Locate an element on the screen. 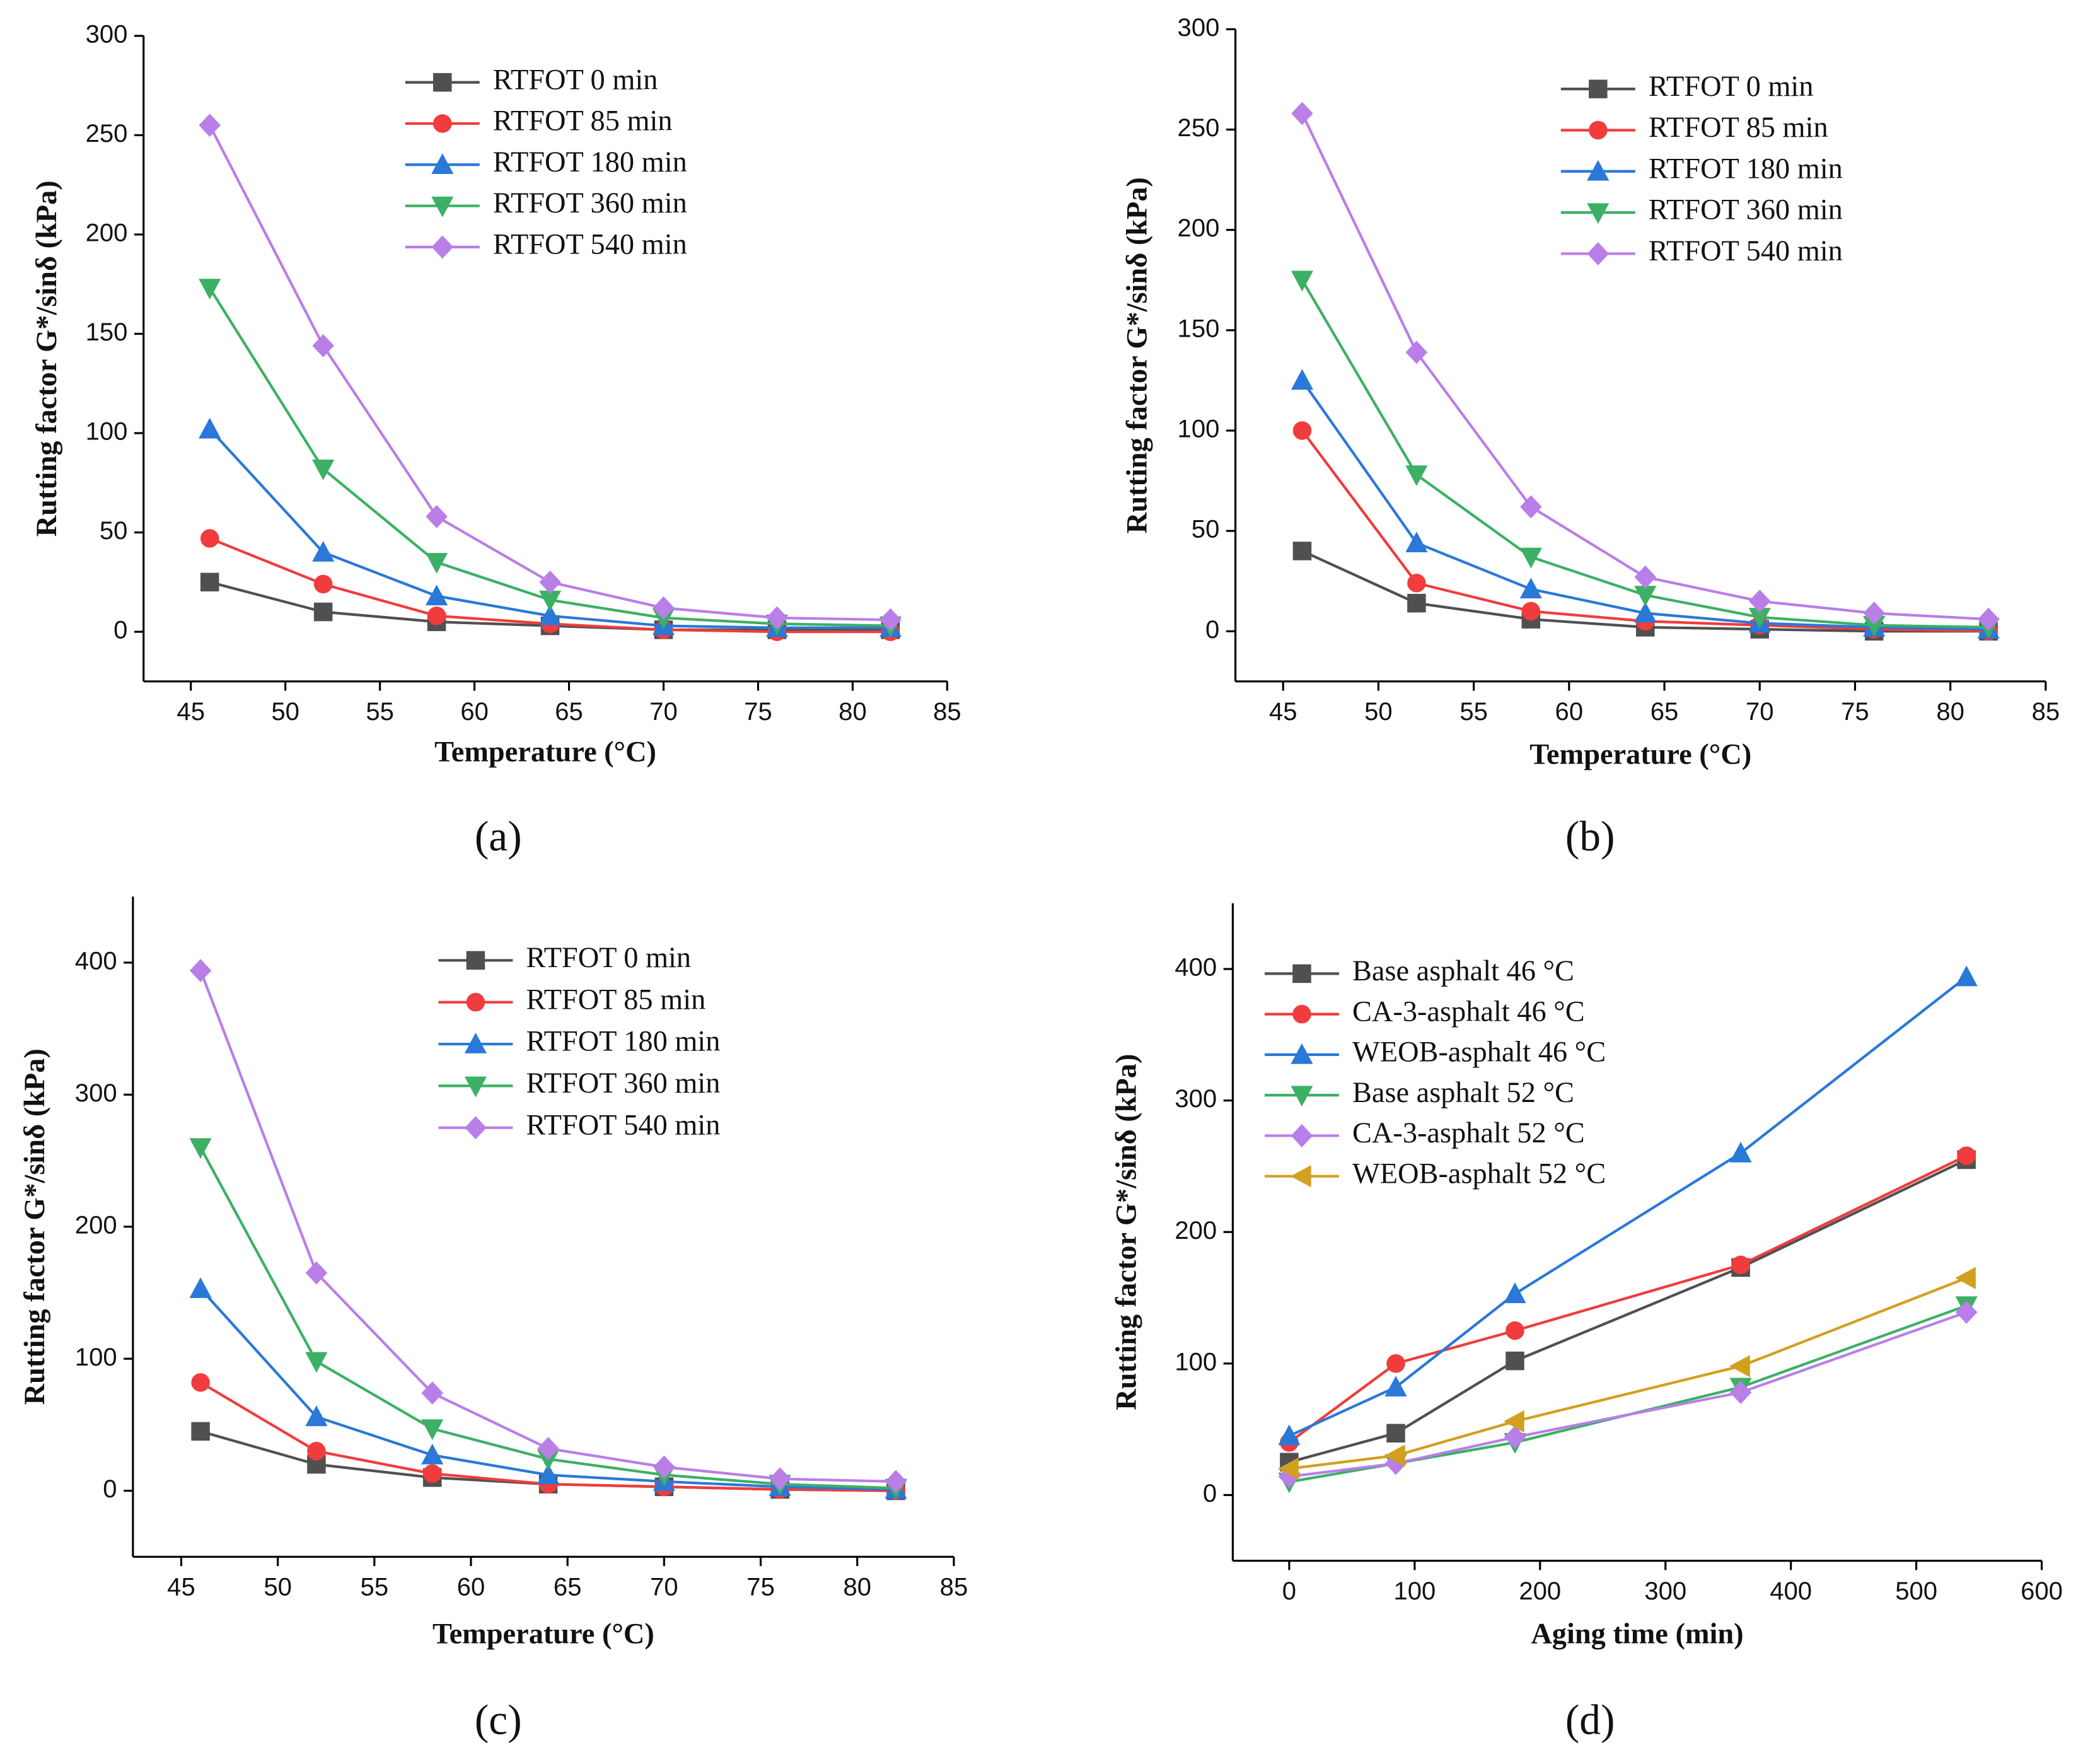  x-tick-label: 65 is located at coordinates (568, 1587).